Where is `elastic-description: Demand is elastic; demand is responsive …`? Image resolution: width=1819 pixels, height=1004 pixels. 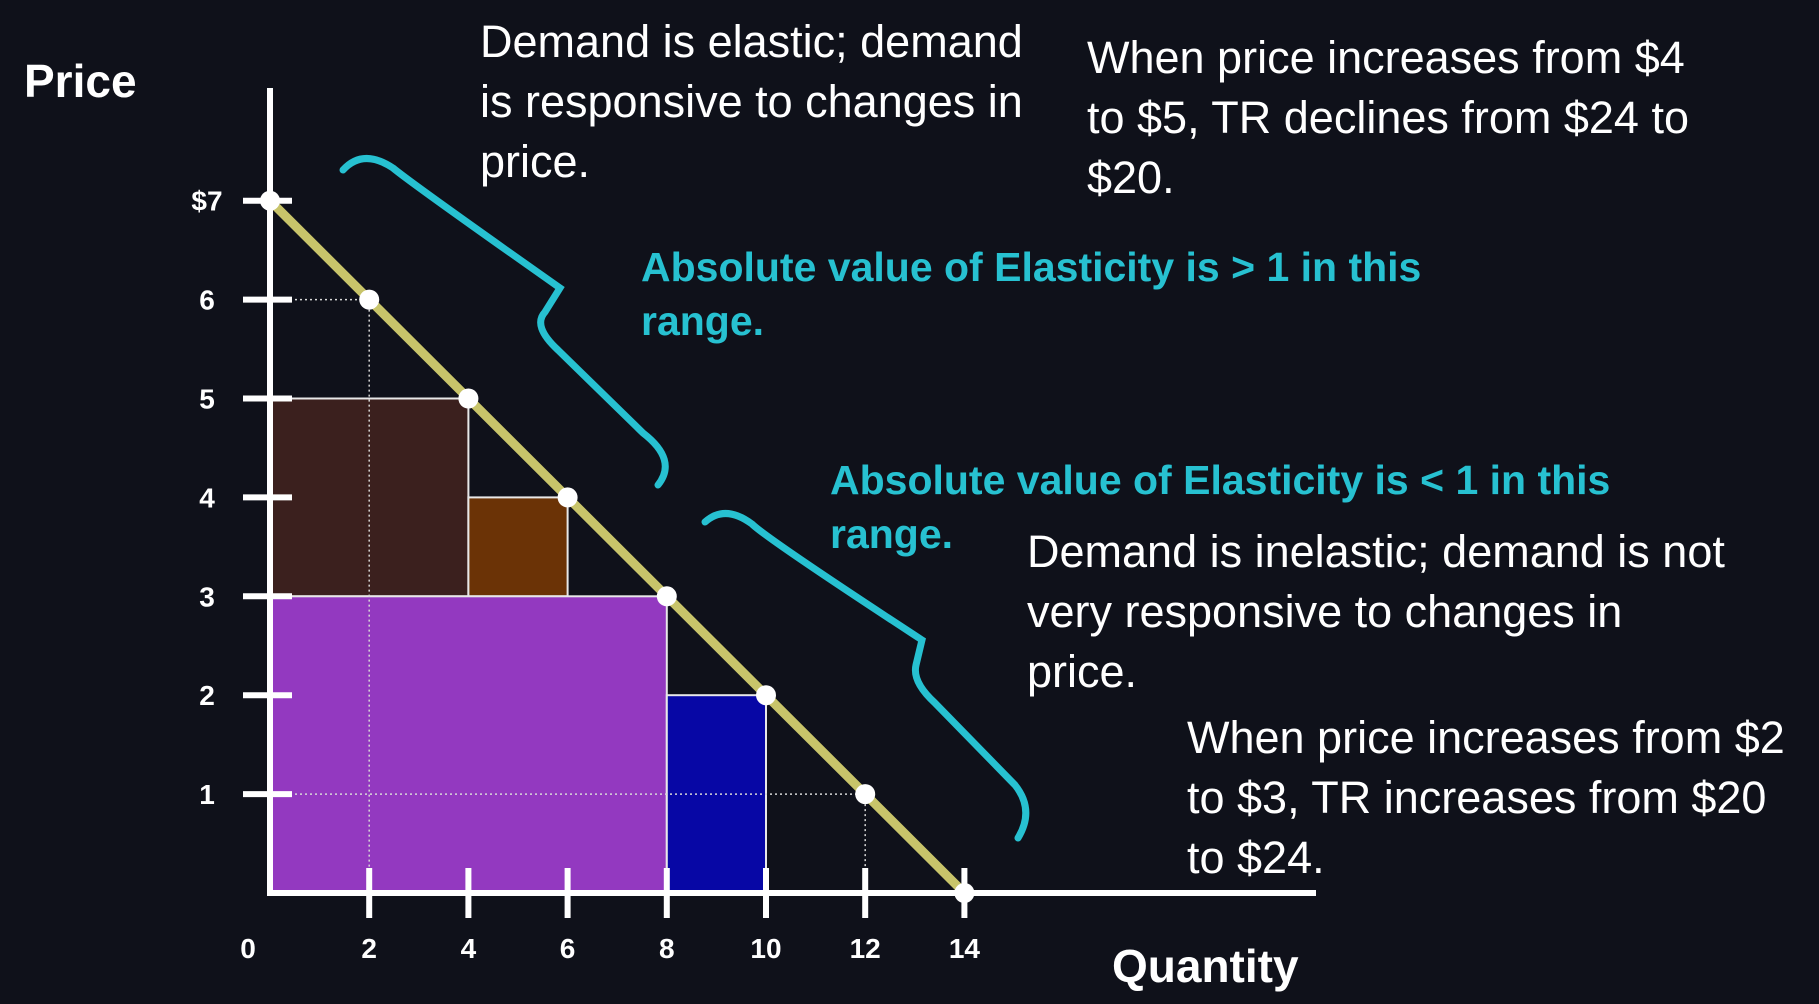 elastic-description: Demand is elastic; demand is responsive … is located at coordinates (751, 101).